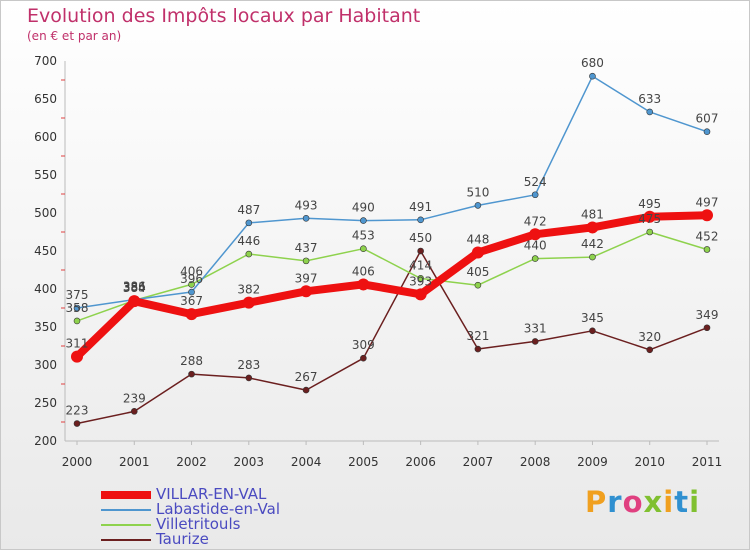 This screenshot has width=750, height=550. What do you see at coordinates (45, 137) in the screenshot?
I see `y-tick-label: 600` at bounding box center [45, 137].